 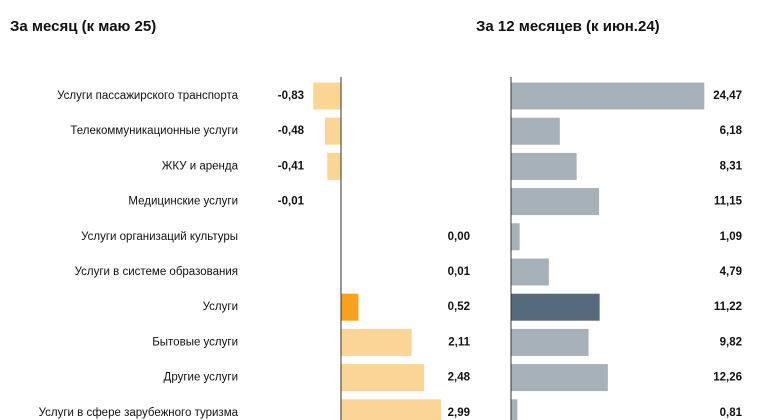 What do you see at coordinates (459, 272) in the screenshot?
I see `monthly-value-label: 0,01` at bounding box center [459, 272].